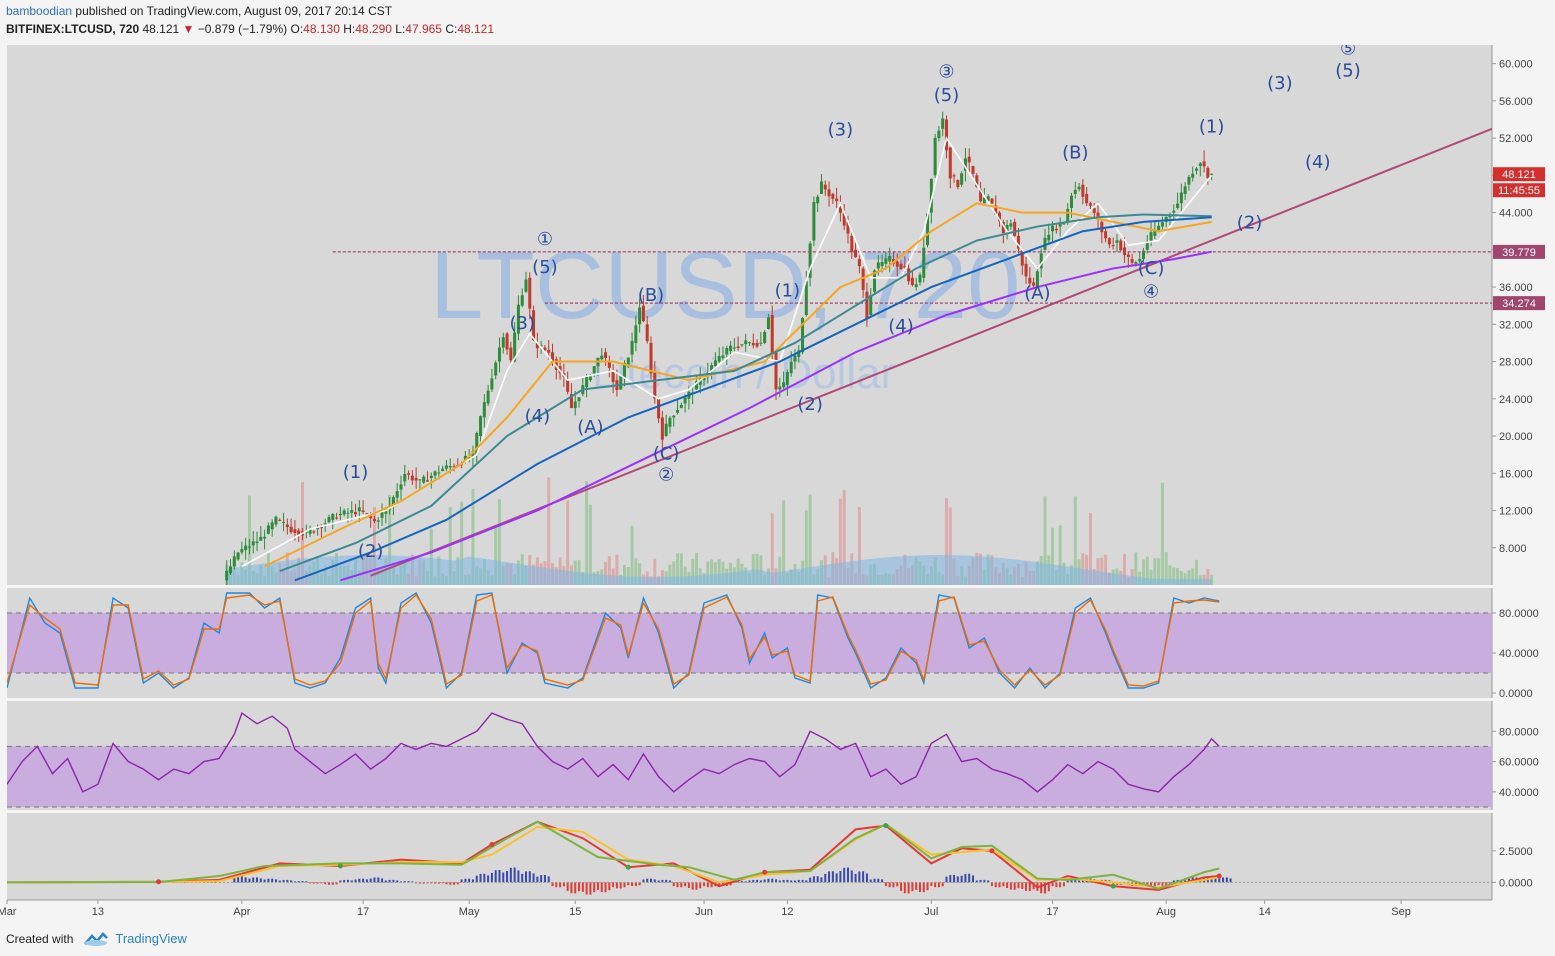 Image resolution: width=1555 pixels, height=956 pixels. Describe the element at coordinates (39, 11) in the screenshot. I see `author-link: bamboodian` at that location.